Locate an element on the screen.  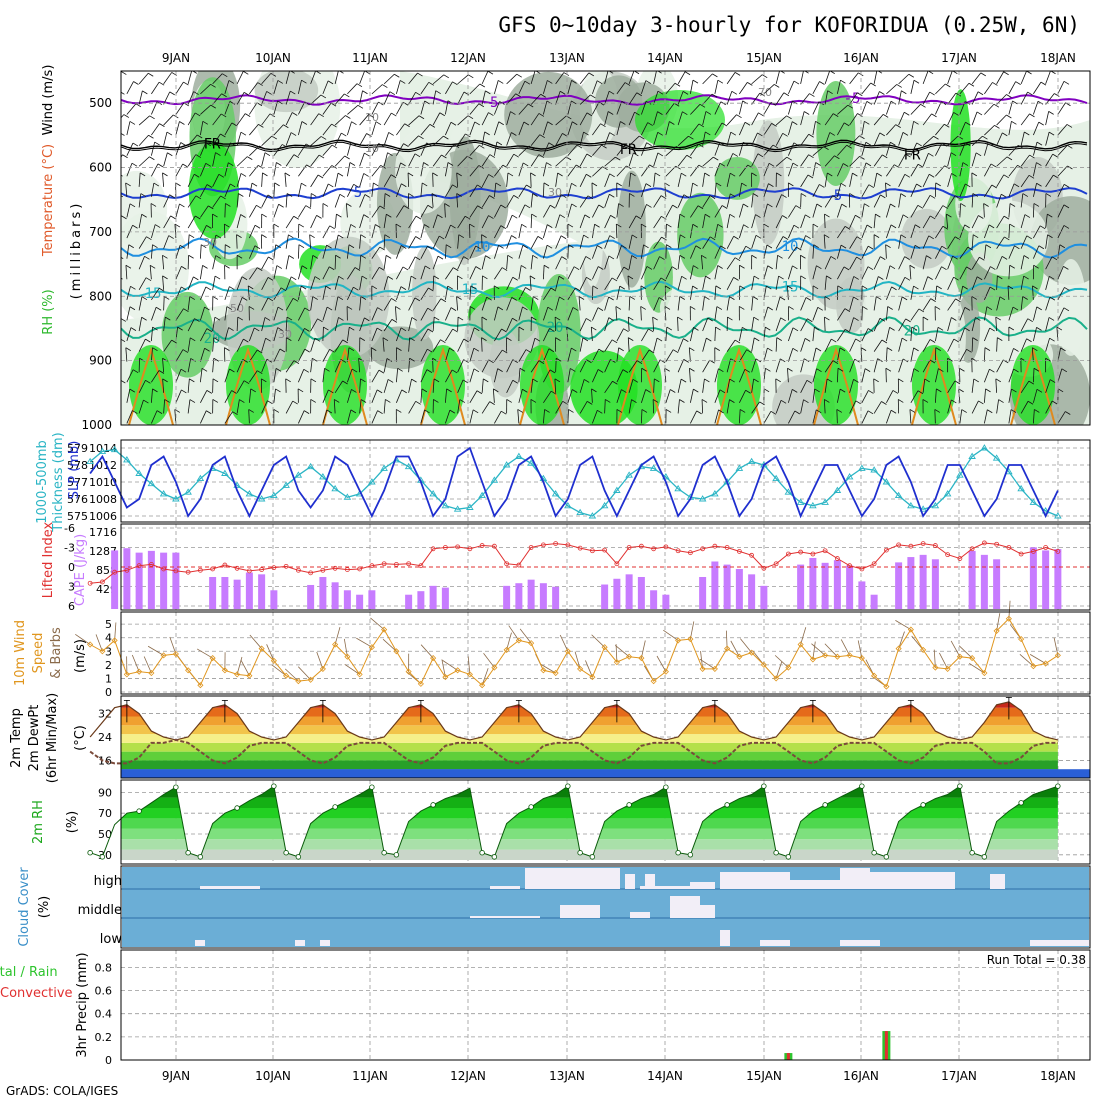
thickness-point is located at coordinates (592, 515).